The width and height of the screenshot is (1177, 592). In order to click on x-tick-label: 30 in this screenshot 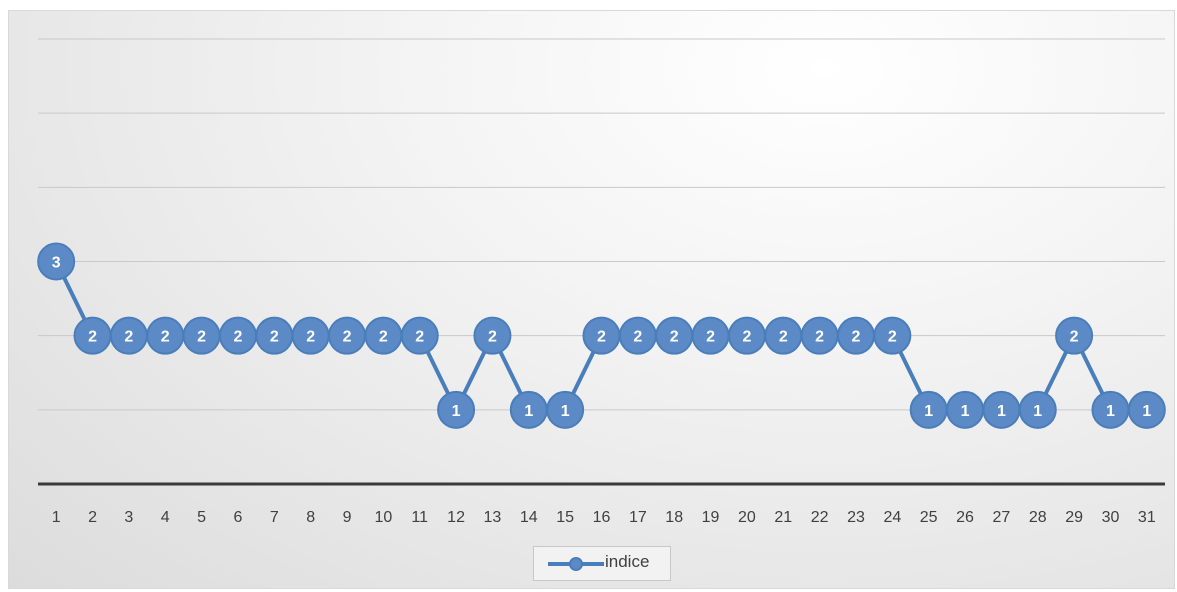, I will do `click(1111, 517)`.